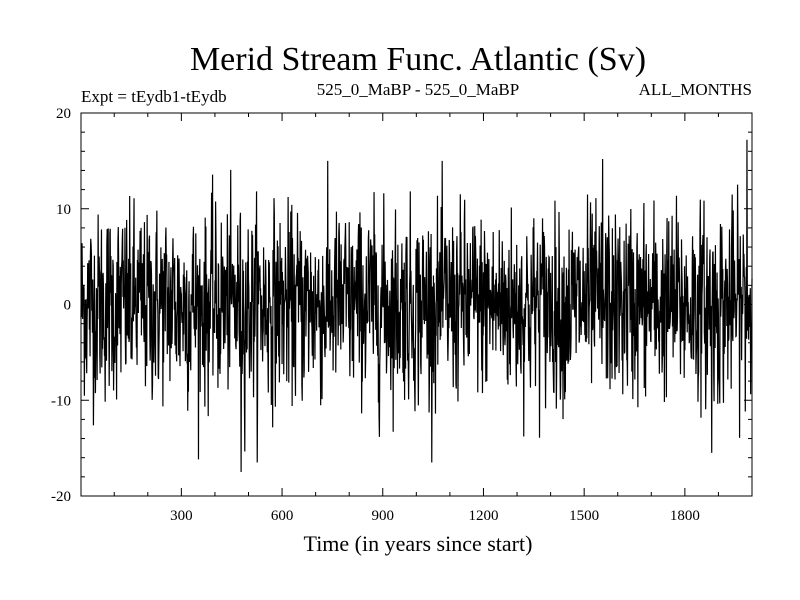 This screenshot has height=600, width=800. Describe the element at coordinates (63, 210) in the screenshot. I see `y-tick-label: 10` at that location.